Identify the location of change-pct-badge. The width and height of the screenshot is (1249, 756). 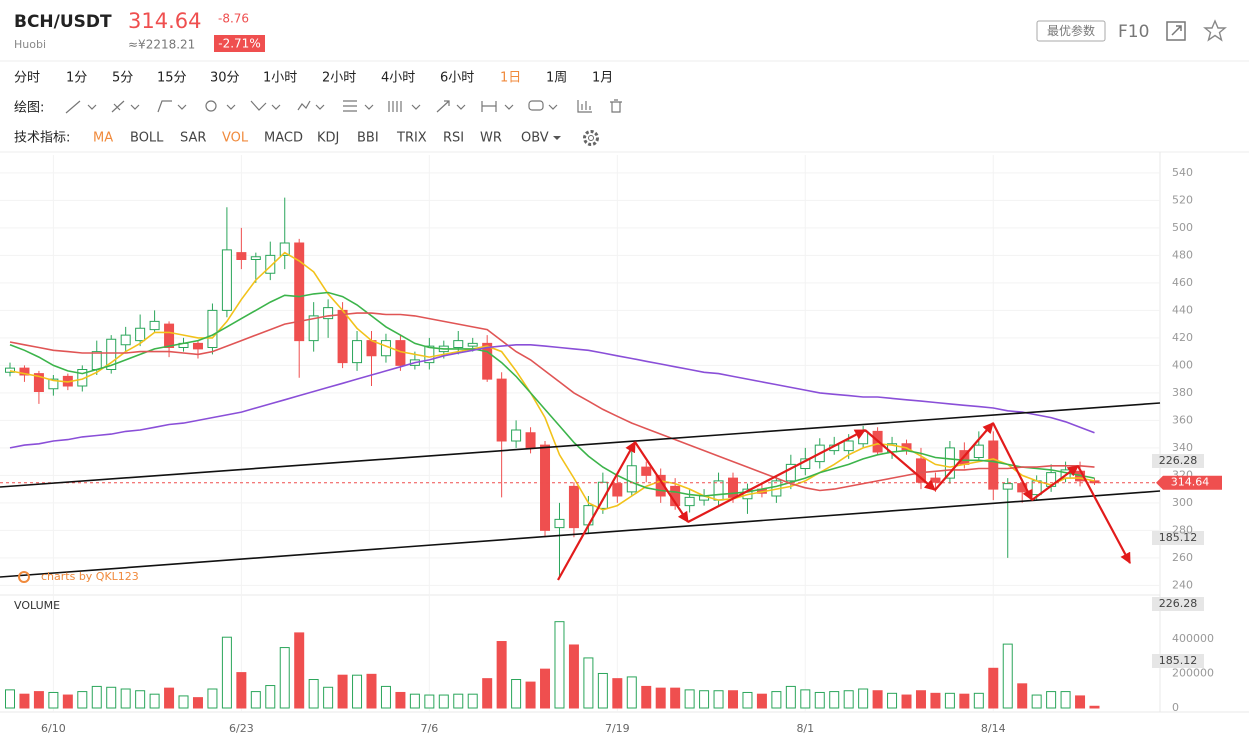
(239, 43).